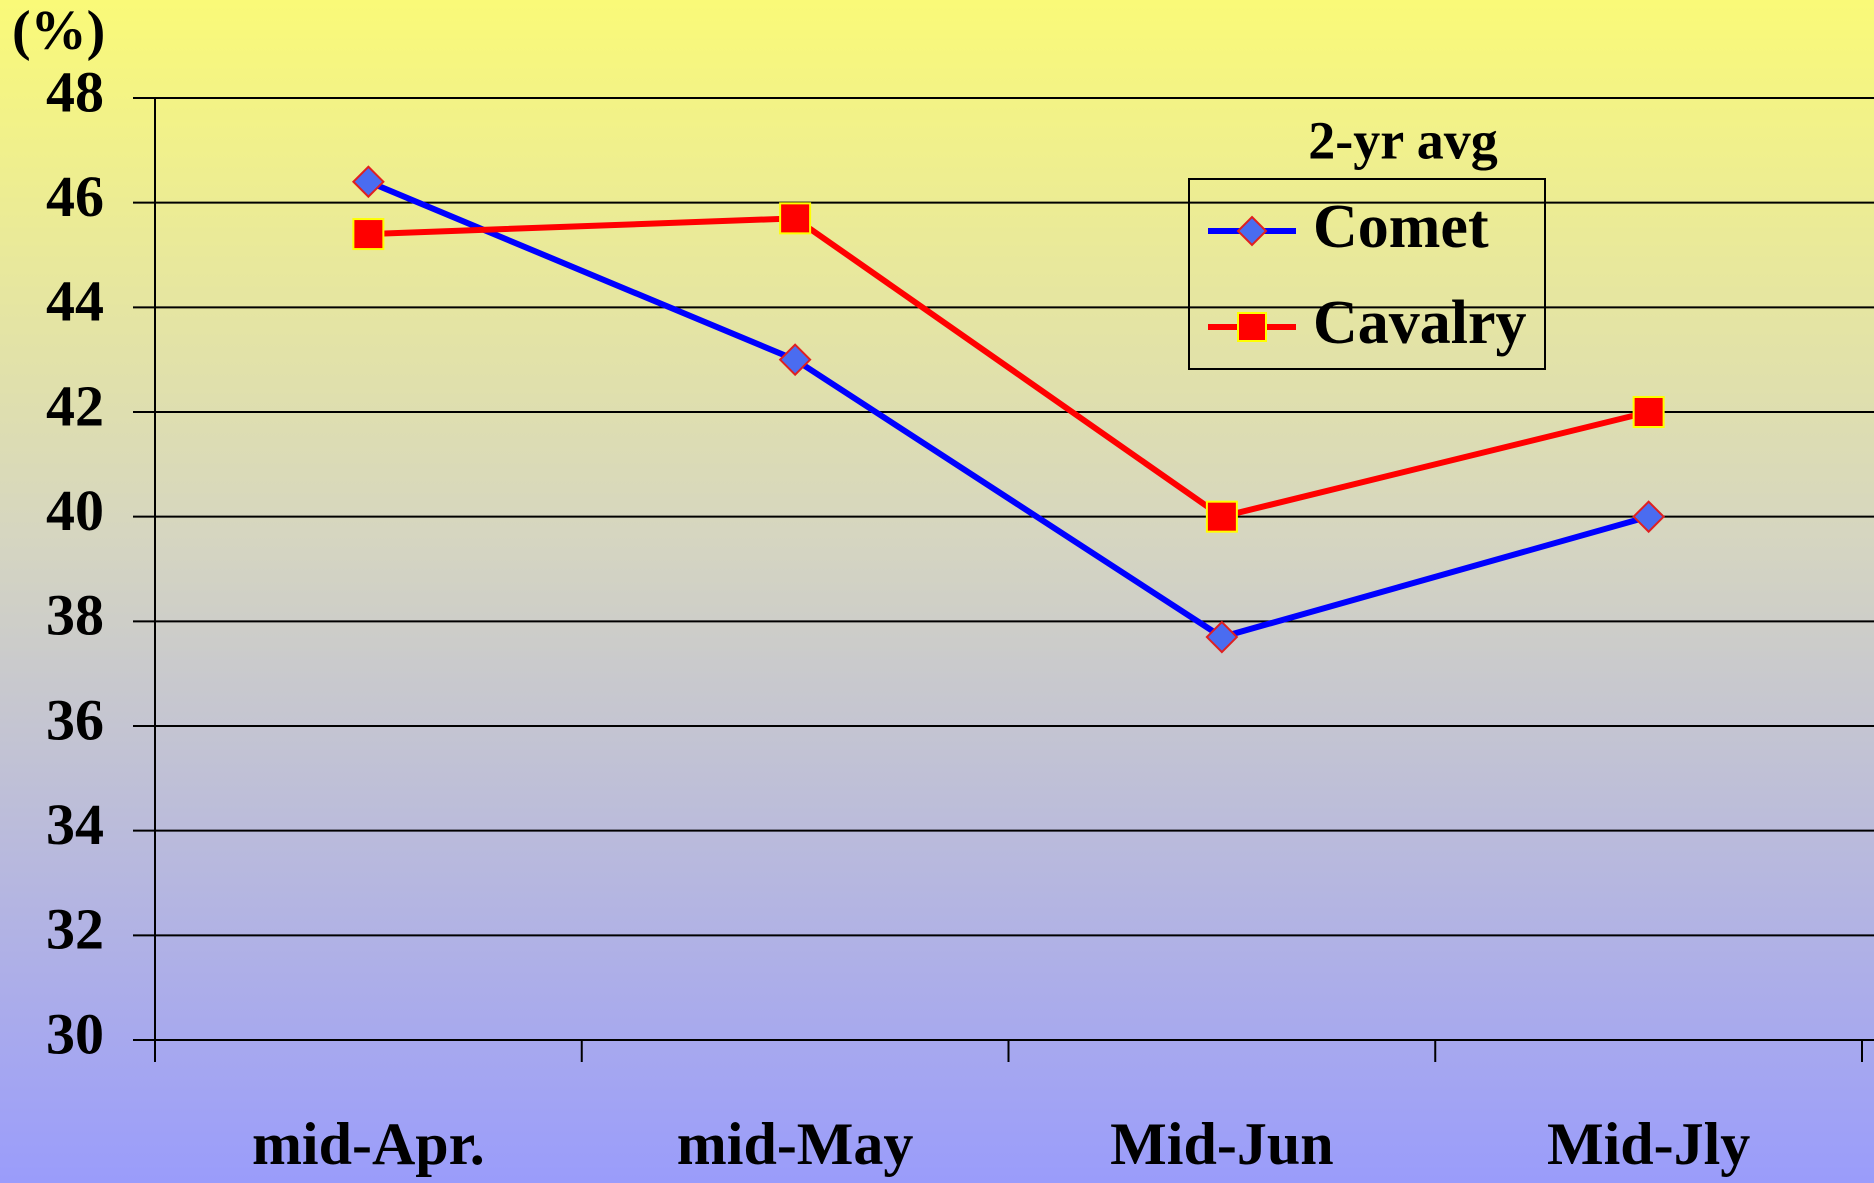  What do you see at coordinates (75, 405) in the screenshot?
I see `y-tick-label: 42` at bounding box center [75, 405].